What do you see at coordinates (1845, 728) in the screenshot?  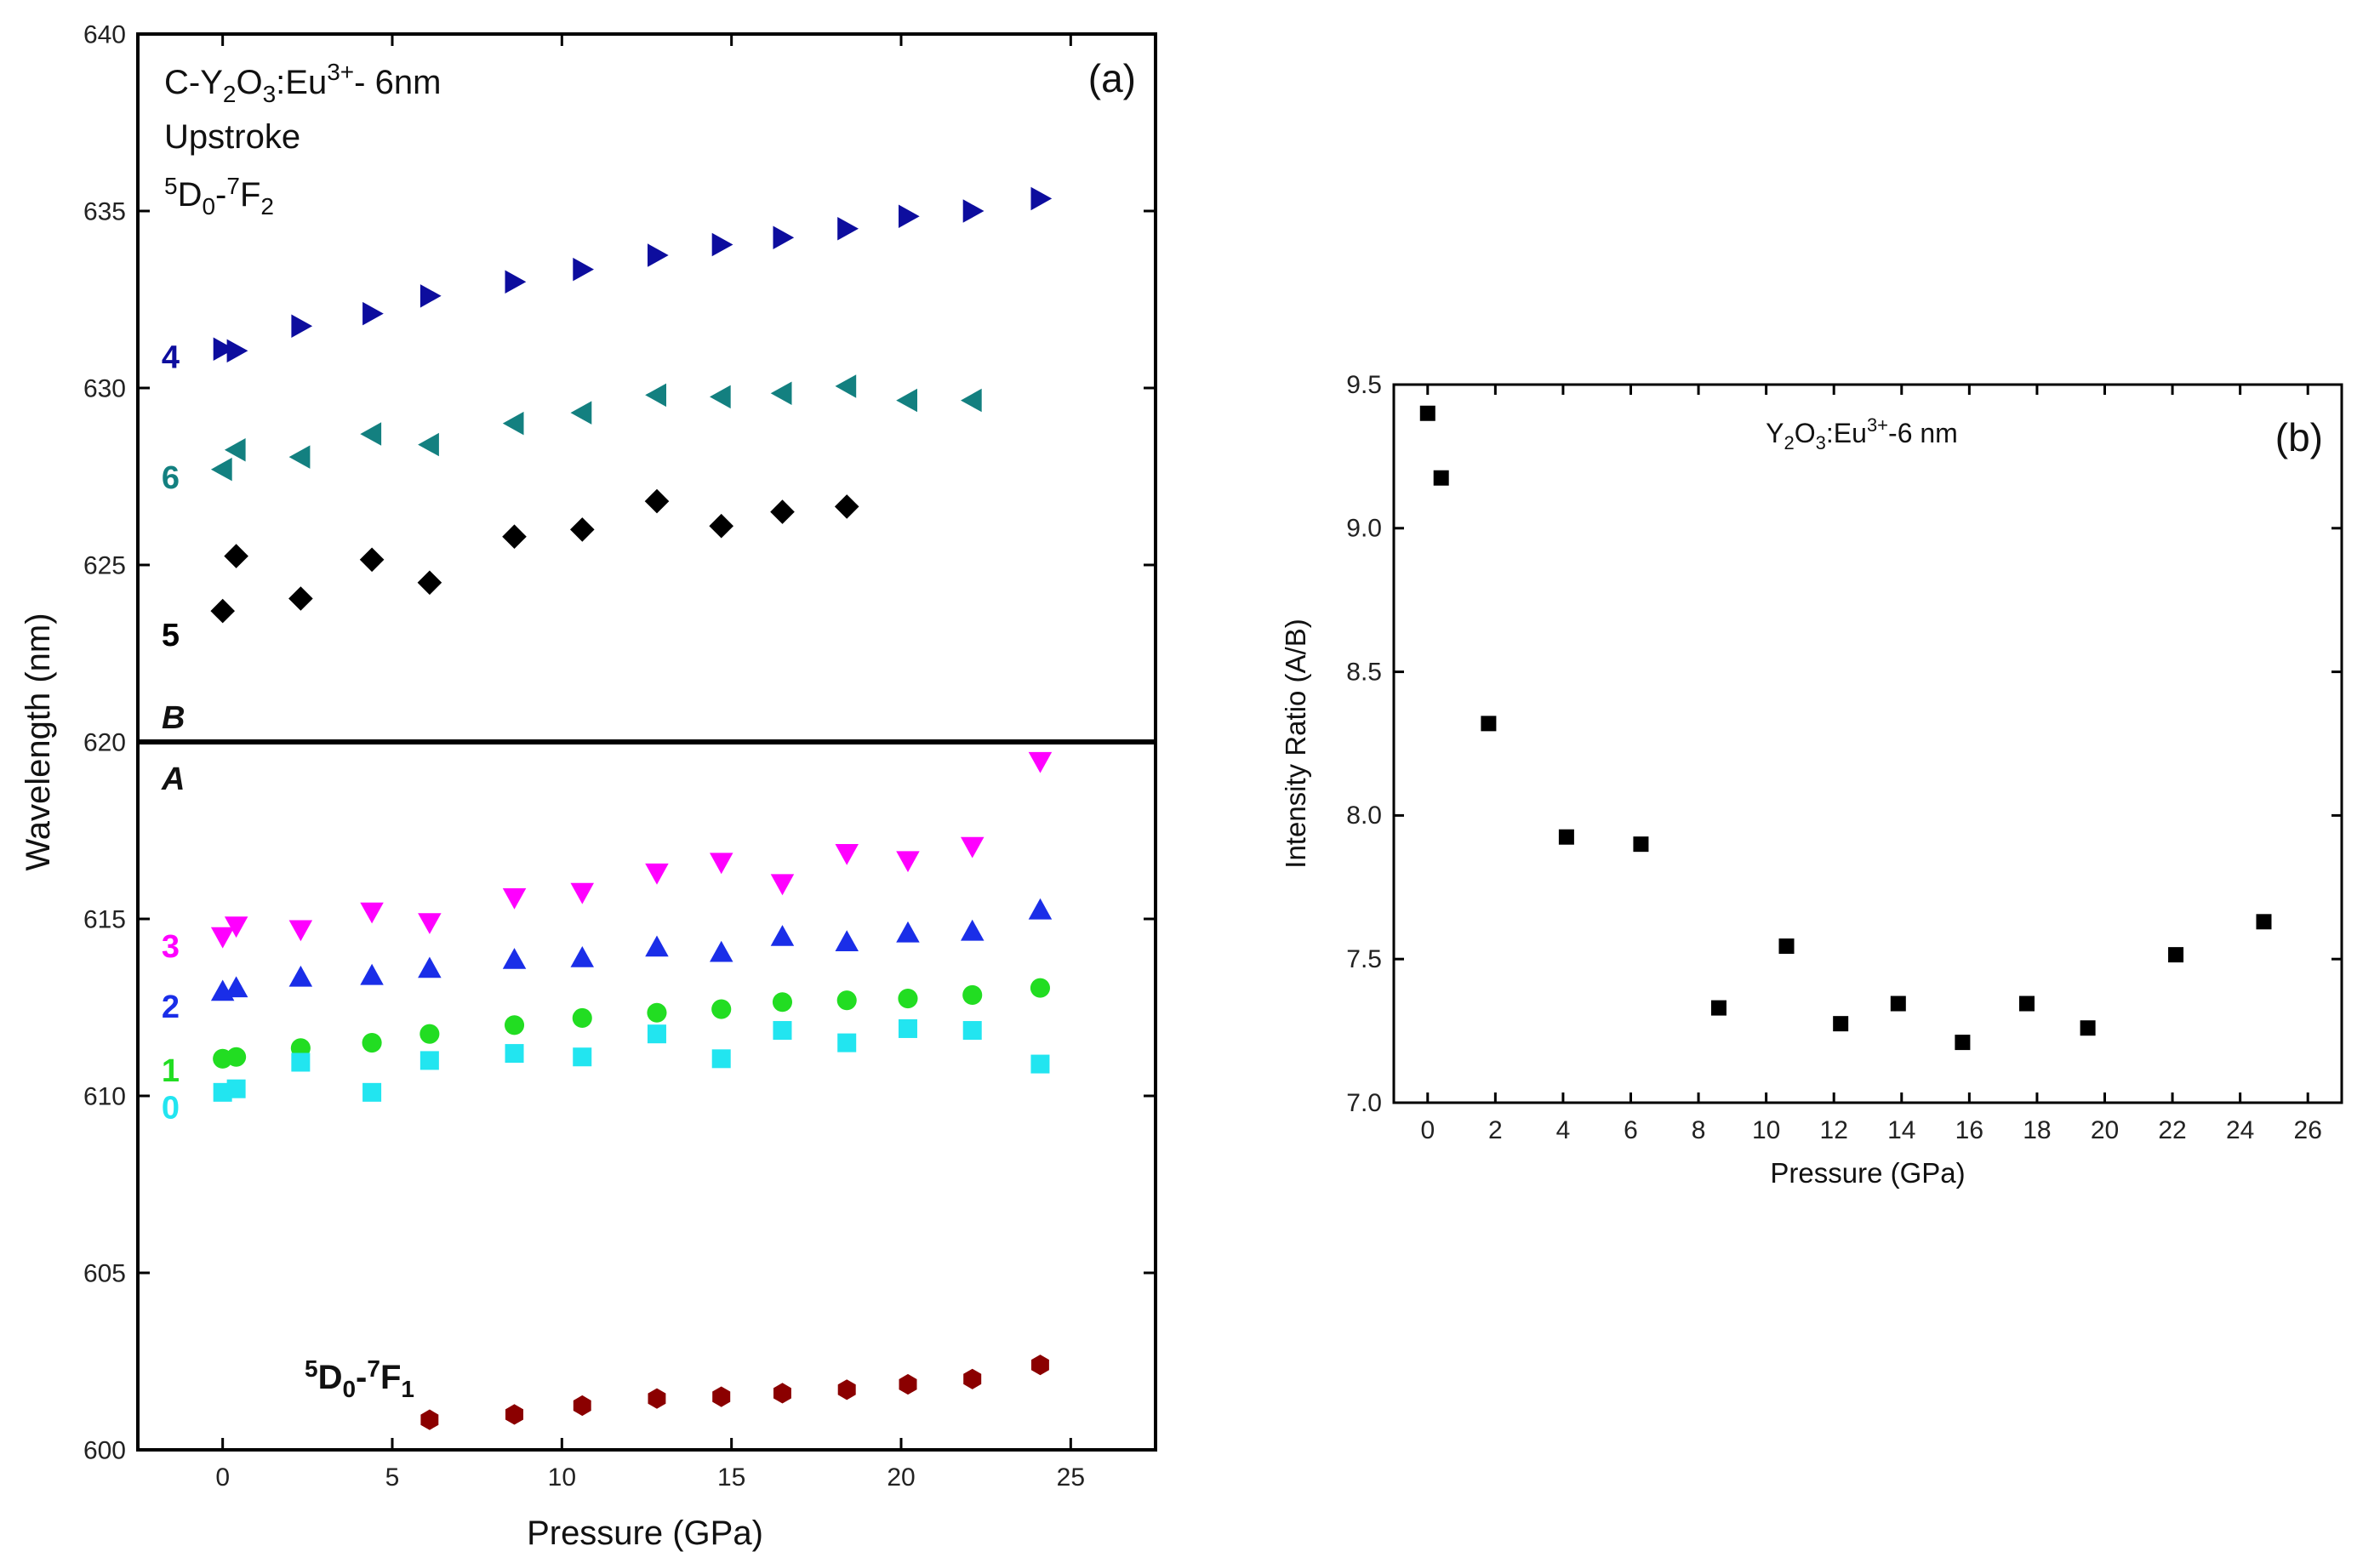 I see `series-a-b` at bounding box center [1845, 728].